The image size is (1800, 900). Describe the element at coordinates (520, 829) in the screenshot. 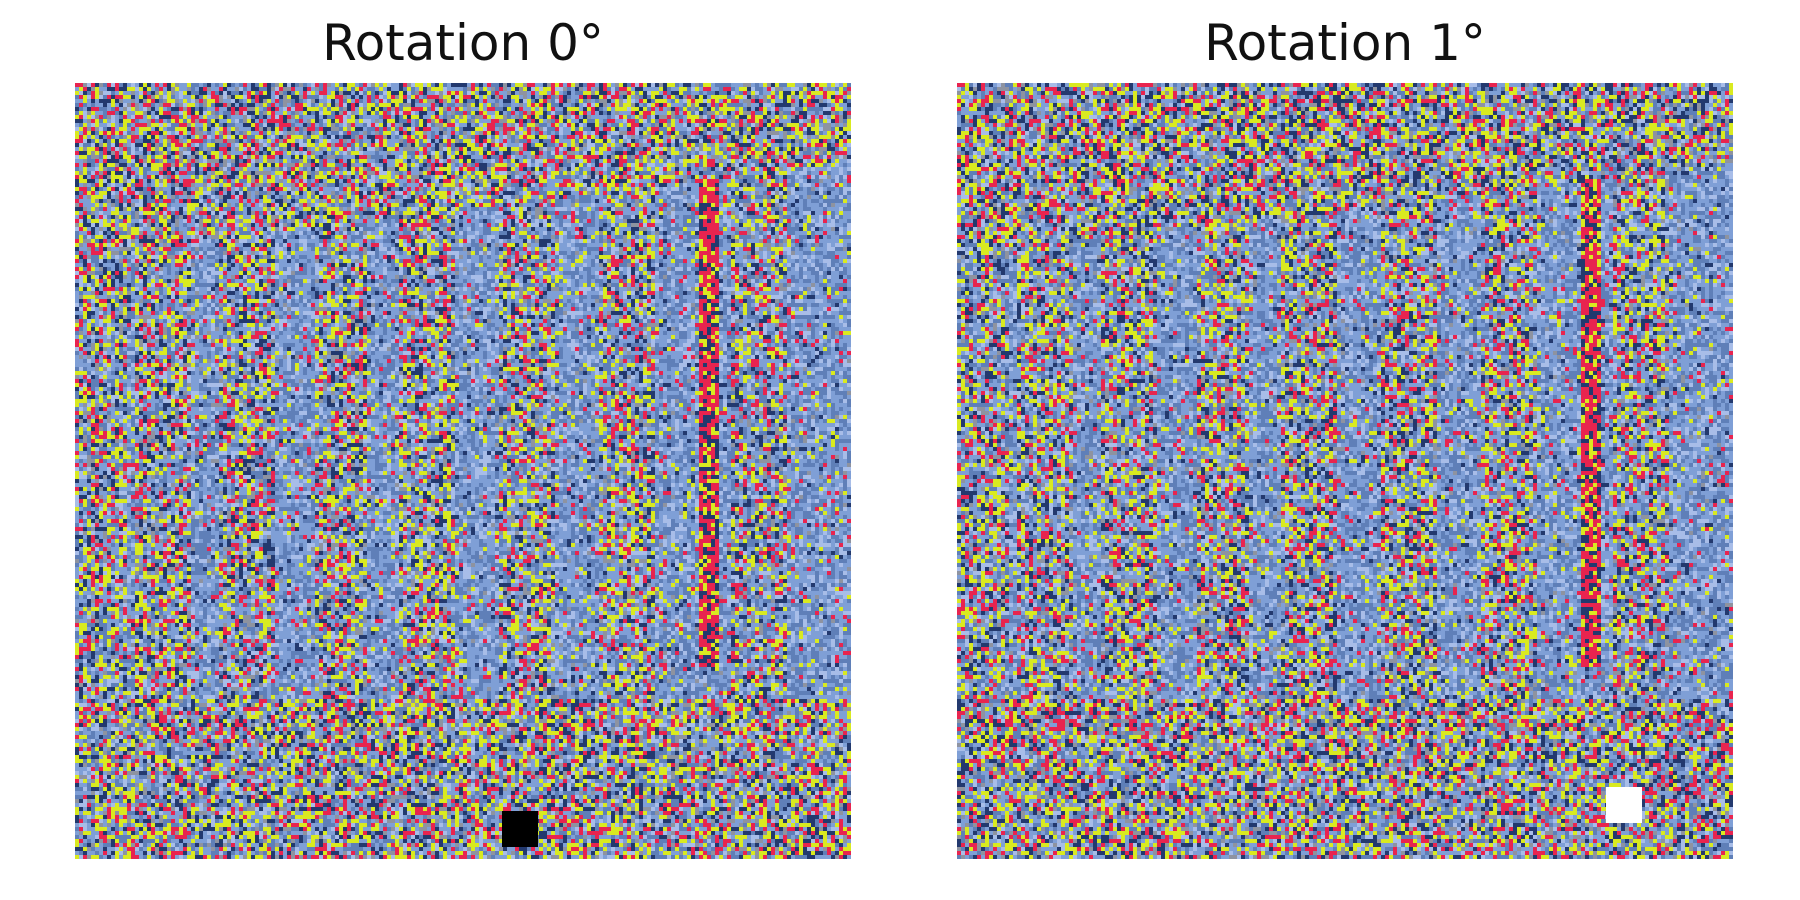

I see `black-square-marker` at that location.